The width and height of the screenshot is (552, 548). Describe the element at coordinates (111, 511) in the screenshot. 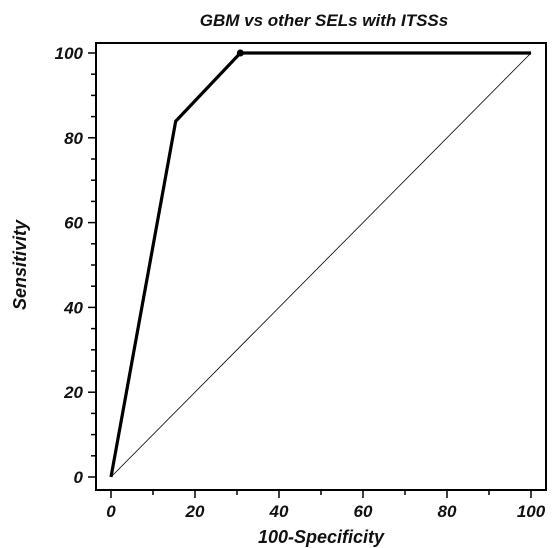

I see `x-tick-label: 0` at that location.